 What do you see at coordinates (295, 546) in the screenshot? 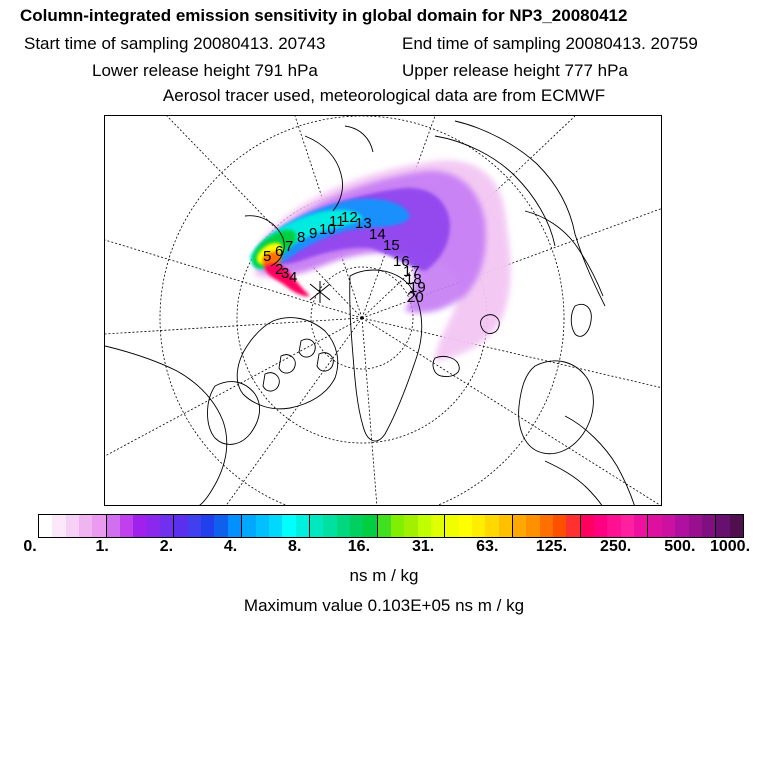
I see `colorbar-tick-label: 8.` at bounding box center [295, 546].